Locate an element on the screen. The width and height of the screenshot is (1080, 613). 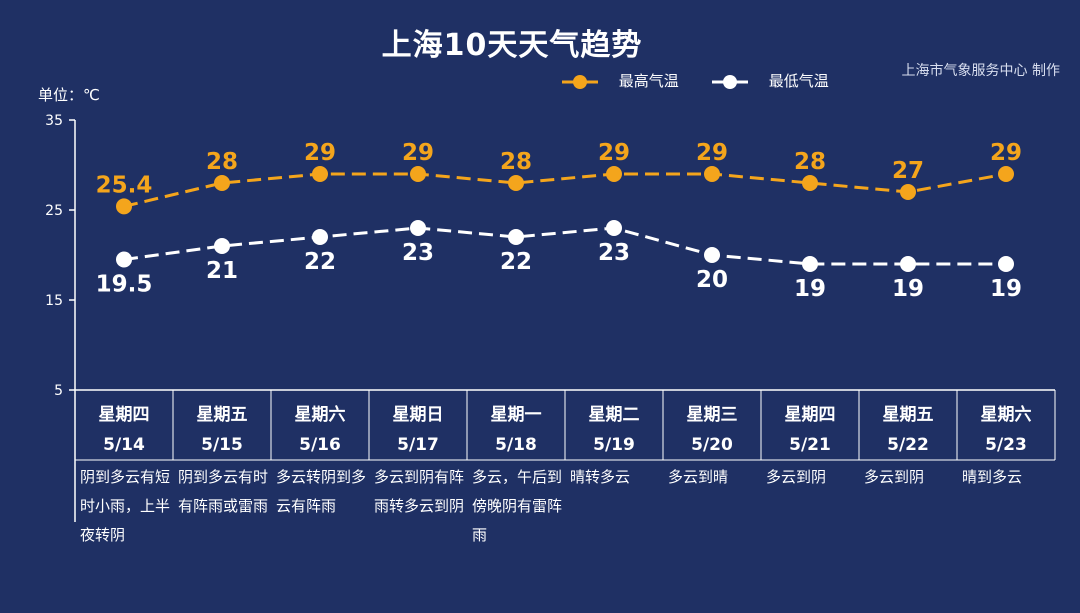
day-header: 星期日 5/17 is located at coordinates (418, 430).